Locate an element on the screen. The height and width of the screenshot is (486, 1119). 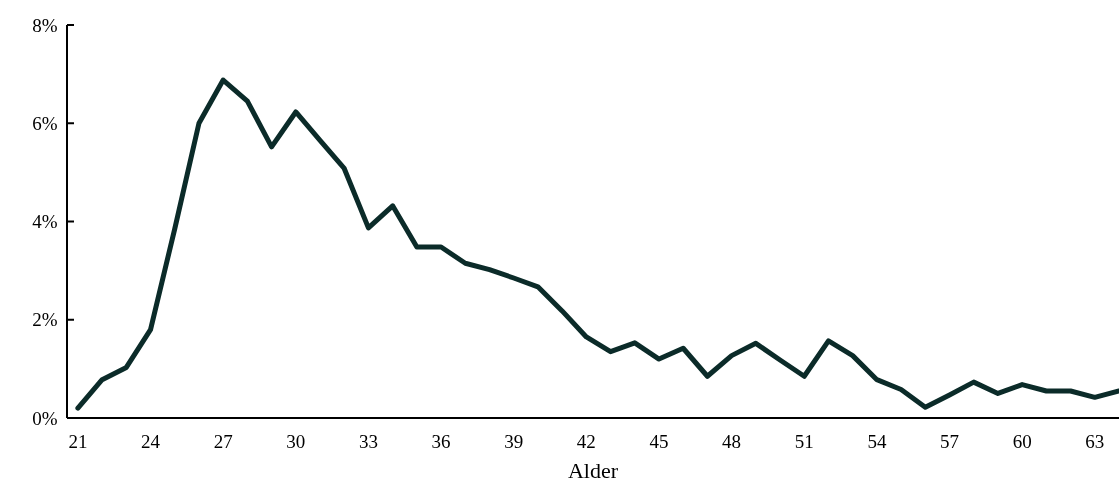
x-tick-label: 60 is located at coordinates (1022, 441).